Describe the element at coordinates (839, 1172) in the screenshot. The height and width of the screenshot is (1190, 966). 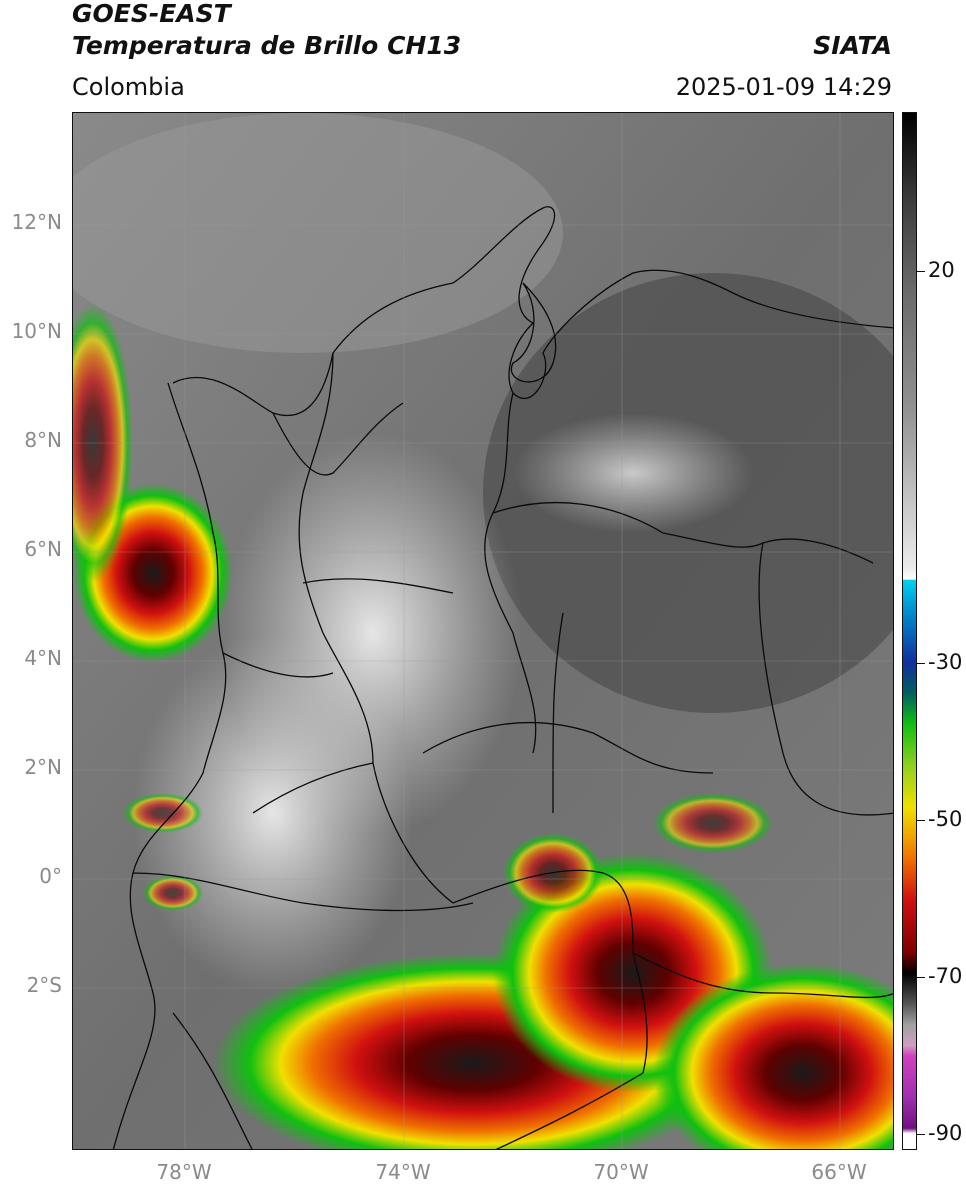
I see `lon-label: 66°W` at that location.